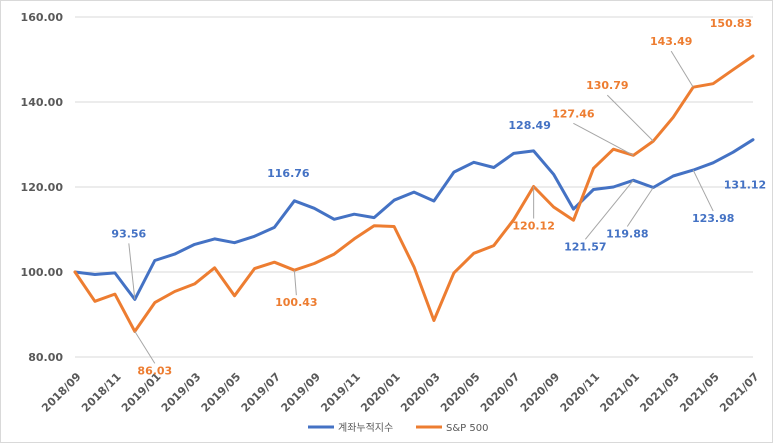  What do you see at coordinates (101, 392) in the screenshot?
I see `x-tick-label: 2018/11` at bounding box center [101, 392].